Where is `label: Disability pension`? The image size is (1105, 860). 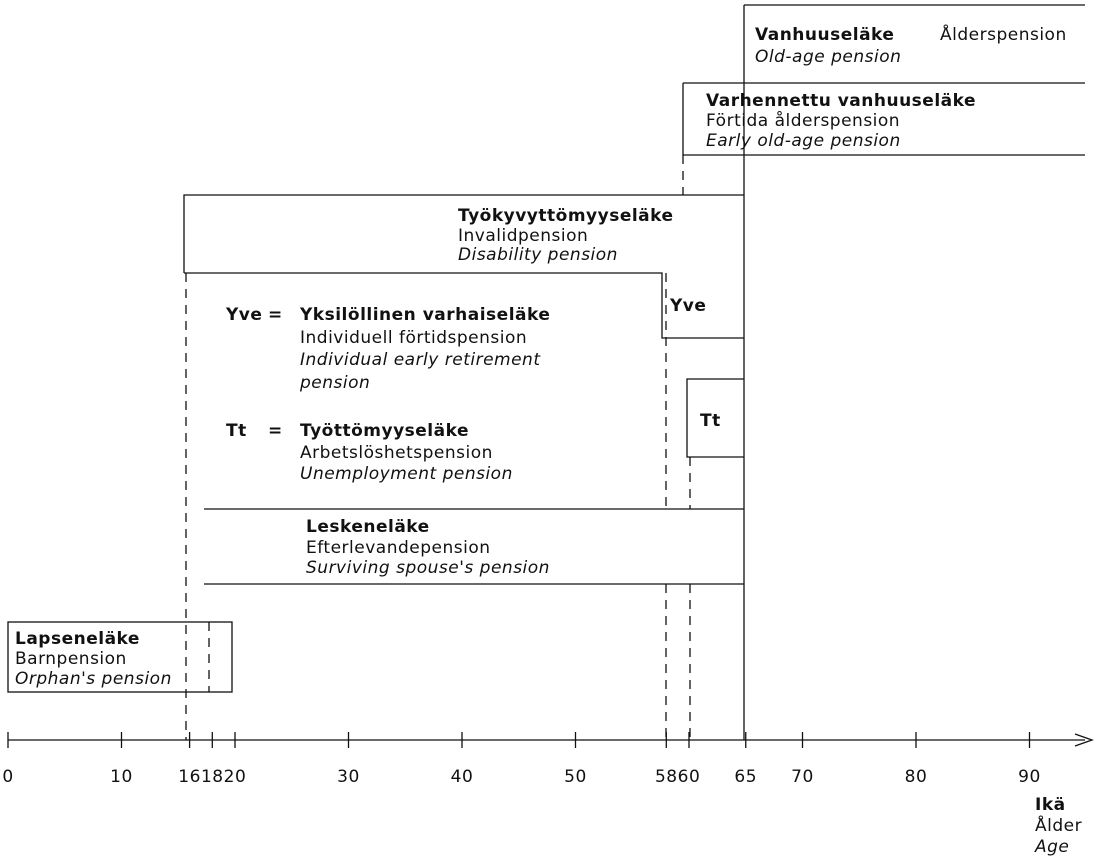
label: Disability pension is located at coordinates (538, 255).